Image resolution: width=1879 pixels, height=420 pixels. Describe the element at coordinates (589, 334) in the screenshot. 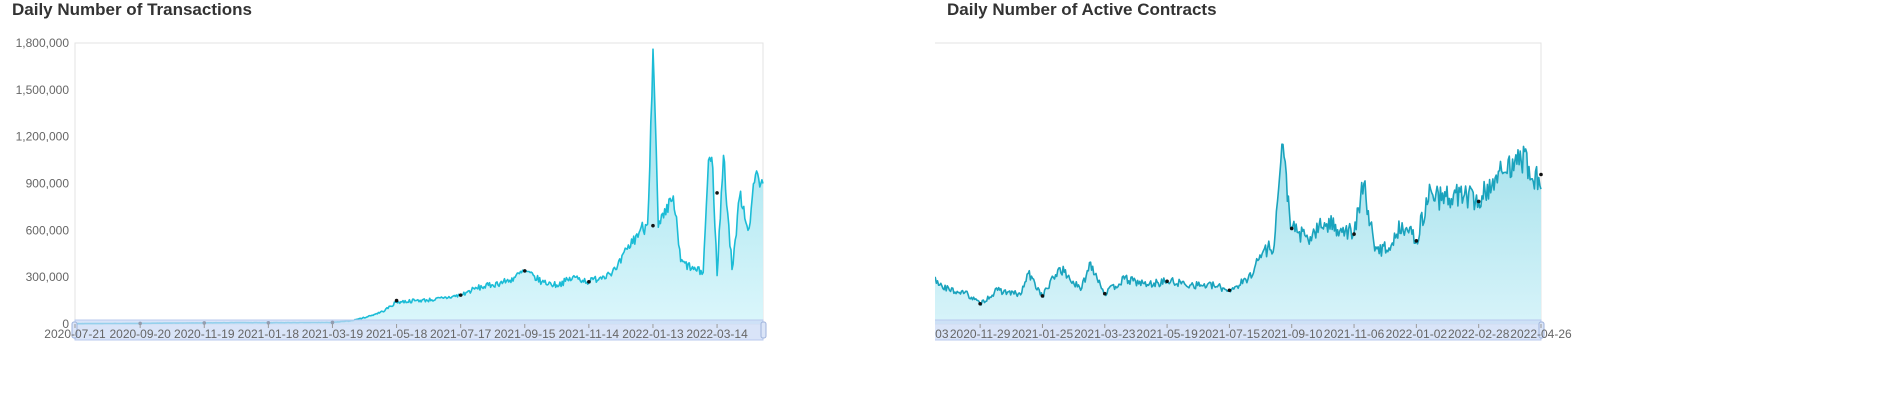

I see `x-tick-label: 2021-11-14` at that location.